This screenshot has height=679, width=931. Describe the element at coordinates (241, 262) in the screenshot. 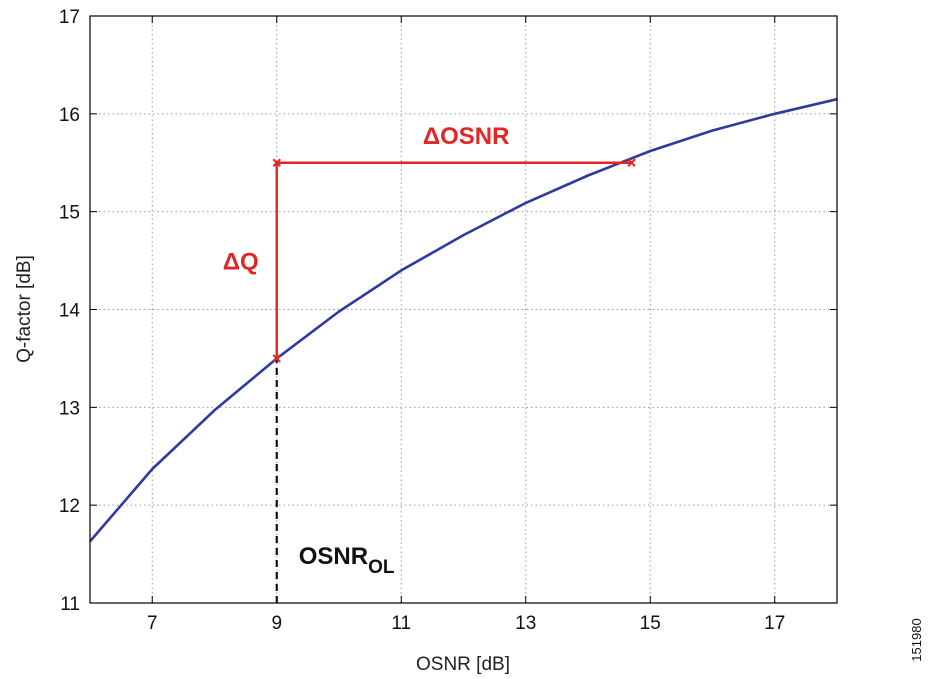

I see `delta-q-label: ΔQ` at that location.